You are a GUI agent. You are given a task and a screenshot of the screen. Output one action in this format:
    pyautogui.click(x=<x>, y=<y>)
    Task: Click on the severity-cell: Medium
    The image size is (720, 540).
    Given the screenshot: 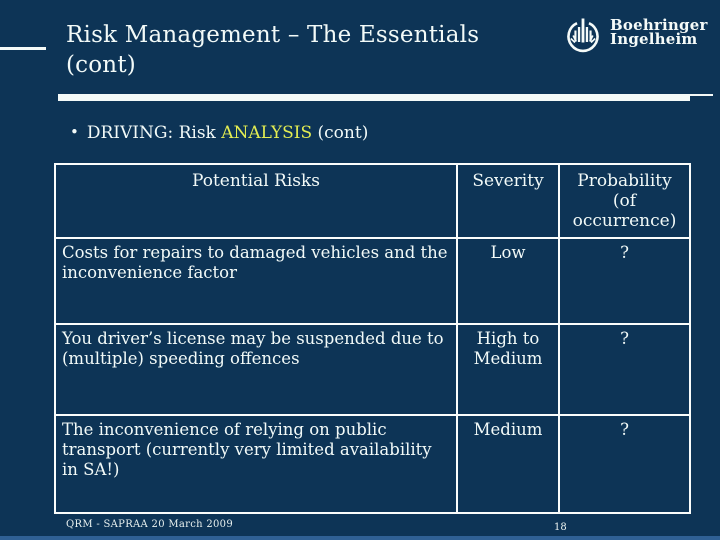 What is the action you would take?
    pyautogui.click(x=508, y=464)
    